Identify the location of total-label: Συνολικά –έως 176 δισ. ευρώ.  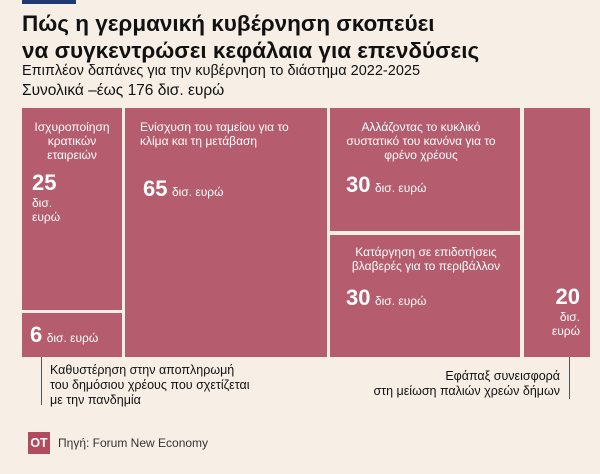
(123, 90).